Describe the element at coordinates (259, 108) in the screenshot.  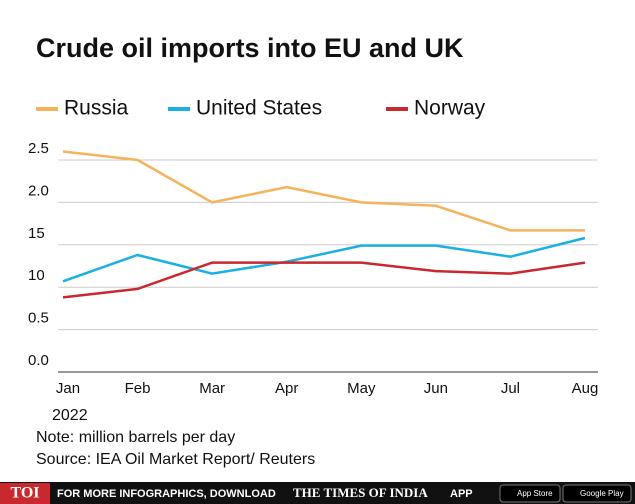
I see `legend-label: United States` at that location.